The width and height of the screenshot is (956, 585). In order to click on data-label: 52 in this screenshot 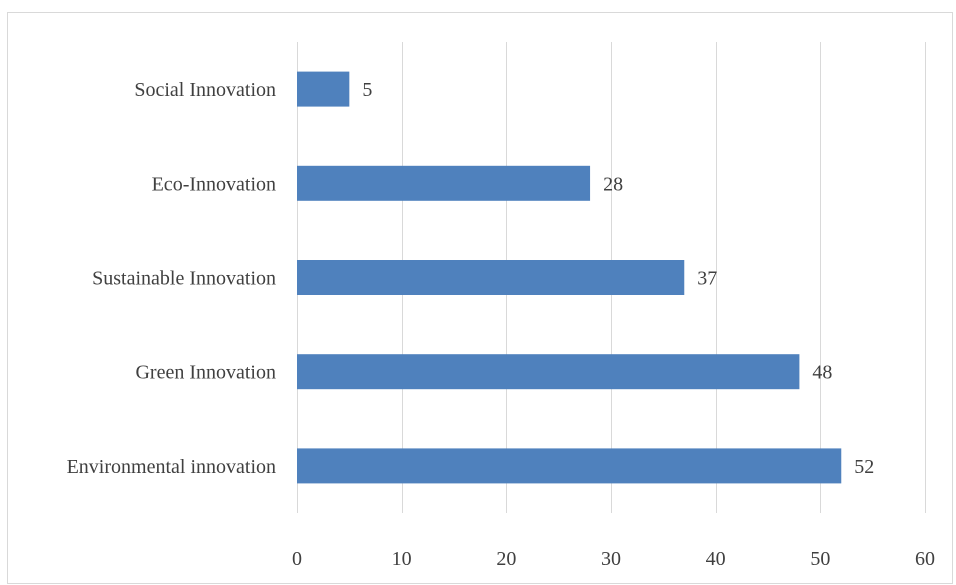, I will do `click(864, 467)`.